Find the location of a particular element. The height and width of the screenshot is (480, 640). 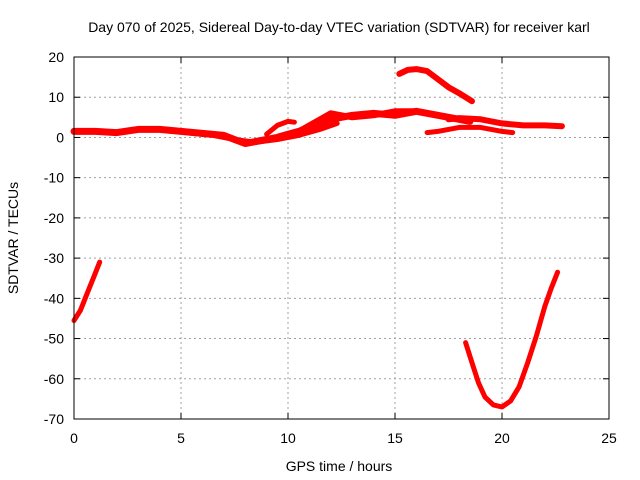

y-tick-label: -30 is located at coordinates (54, 258).